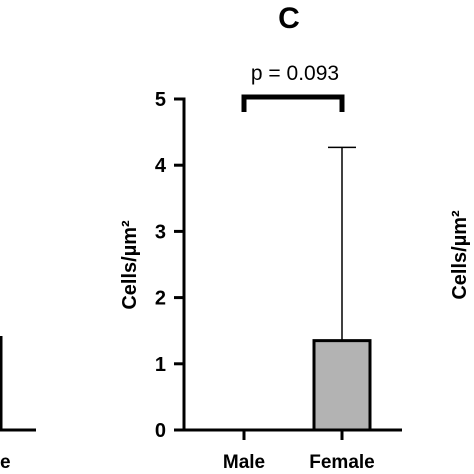  Describe the element at coordinates (460, 255) in the screenshot. I see `right-panel-y-axis-label: Cells/µm²` at that location.